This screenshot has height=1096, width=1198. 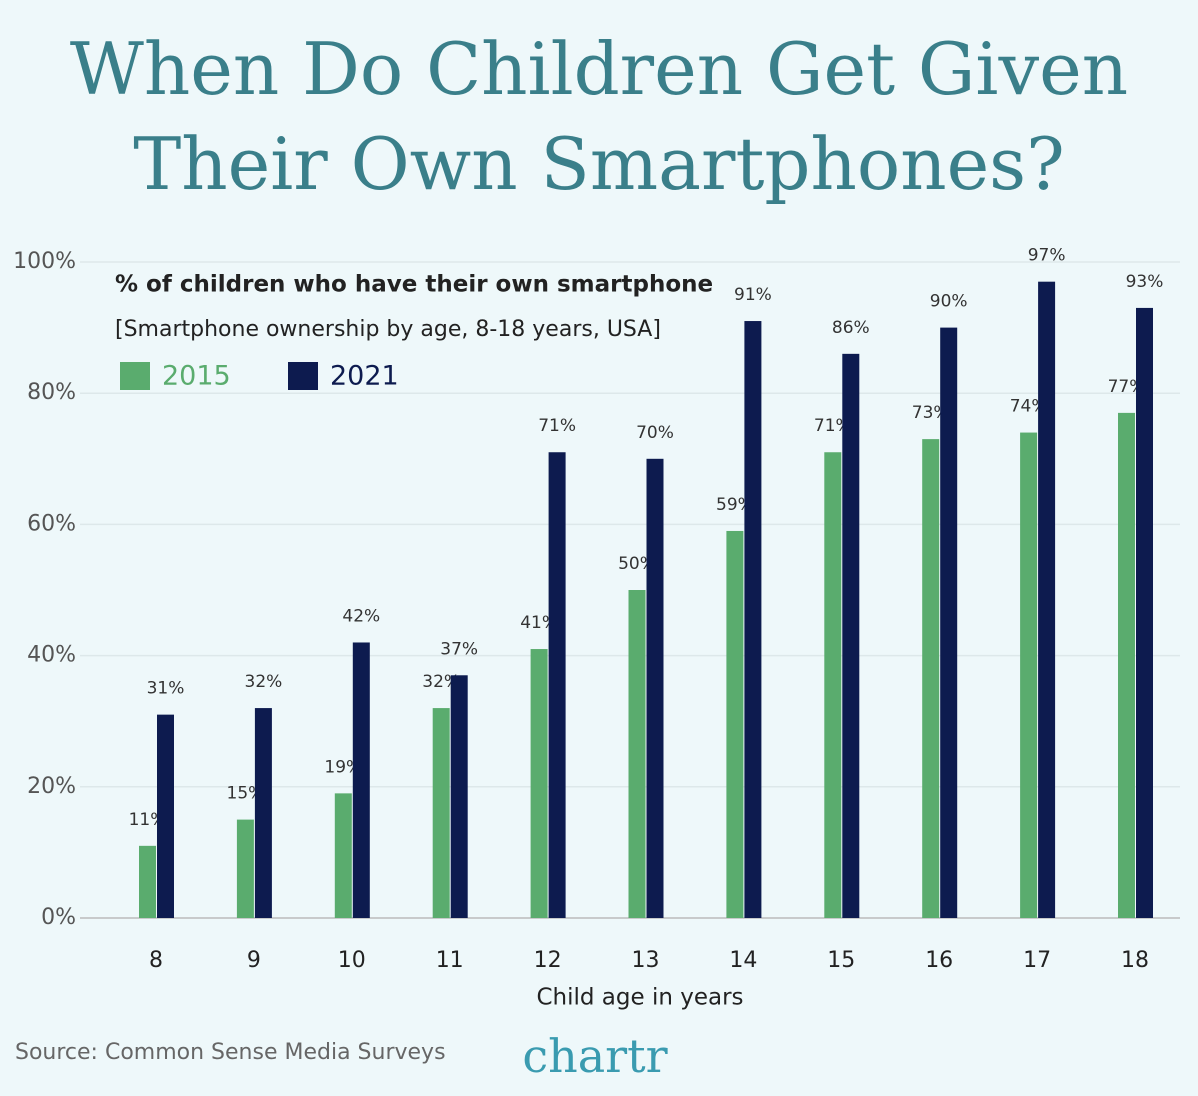 What do you see at coordinates (655, 433) in the screenshot?
I see `data-label: 70%` at bounding box center [655, 433].